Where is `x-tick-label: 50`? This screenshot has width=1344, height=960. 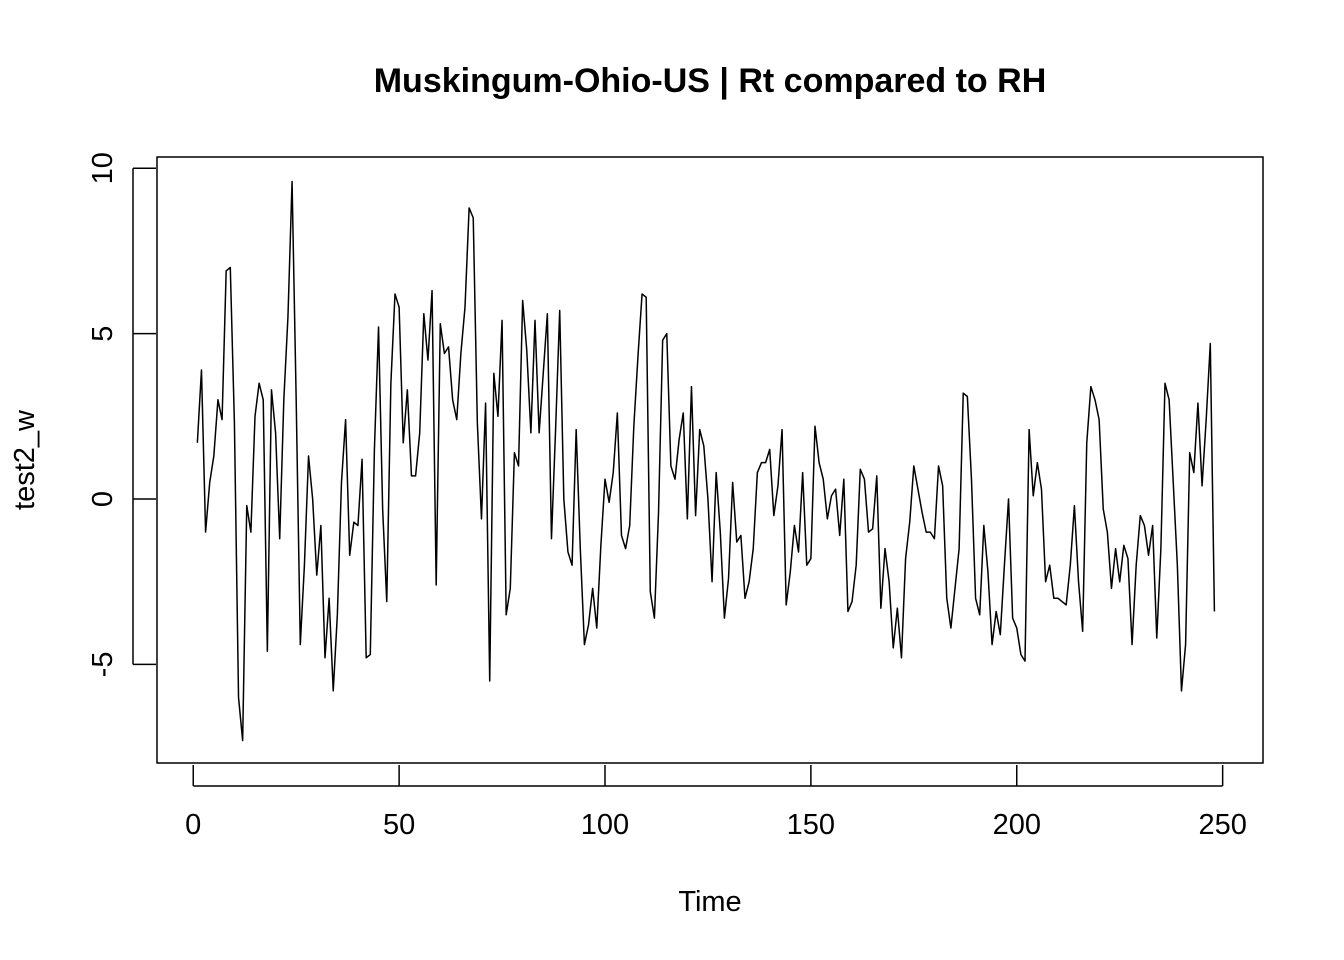
x-tick-label: 50 is located at coordinates (399, 825).